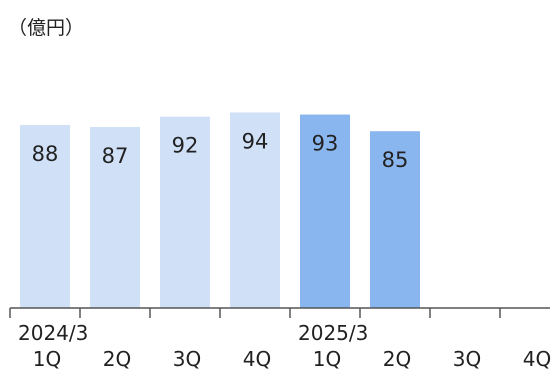 Image resolution: width=555 pixels, height=374 pixels. Describe the element at coordinates (257, 359) in the screenshot. I see `x-tick-label-4: 4Q` at that location.